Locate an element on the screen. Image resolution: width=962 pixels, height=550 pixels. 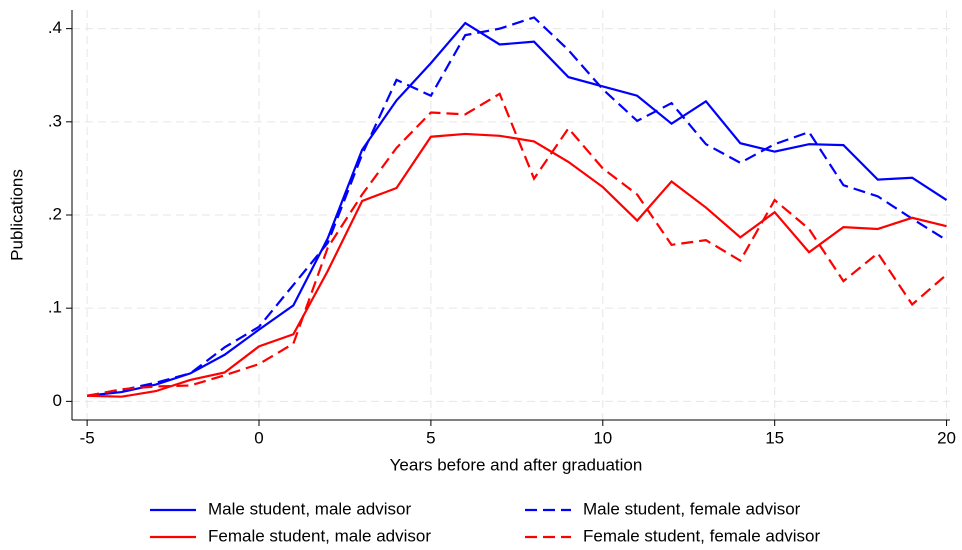
legend-label: Male student, female advisor is located at coordinates (692, 508).